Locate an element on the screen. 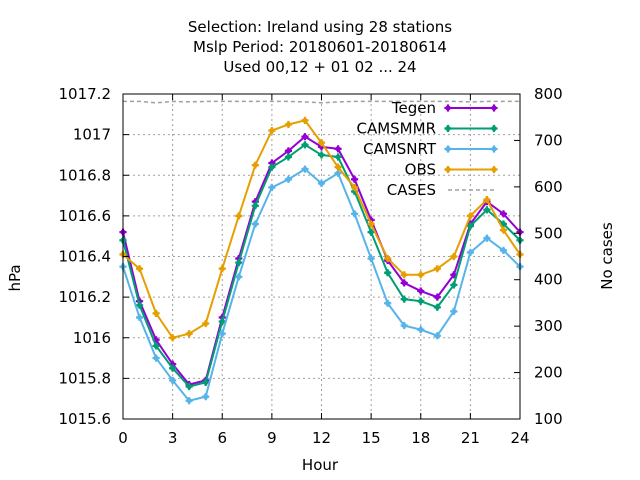 The width and height of the screenshot is (640, 480). y2-tick-label: 200 is located at coordinates (548, 373).